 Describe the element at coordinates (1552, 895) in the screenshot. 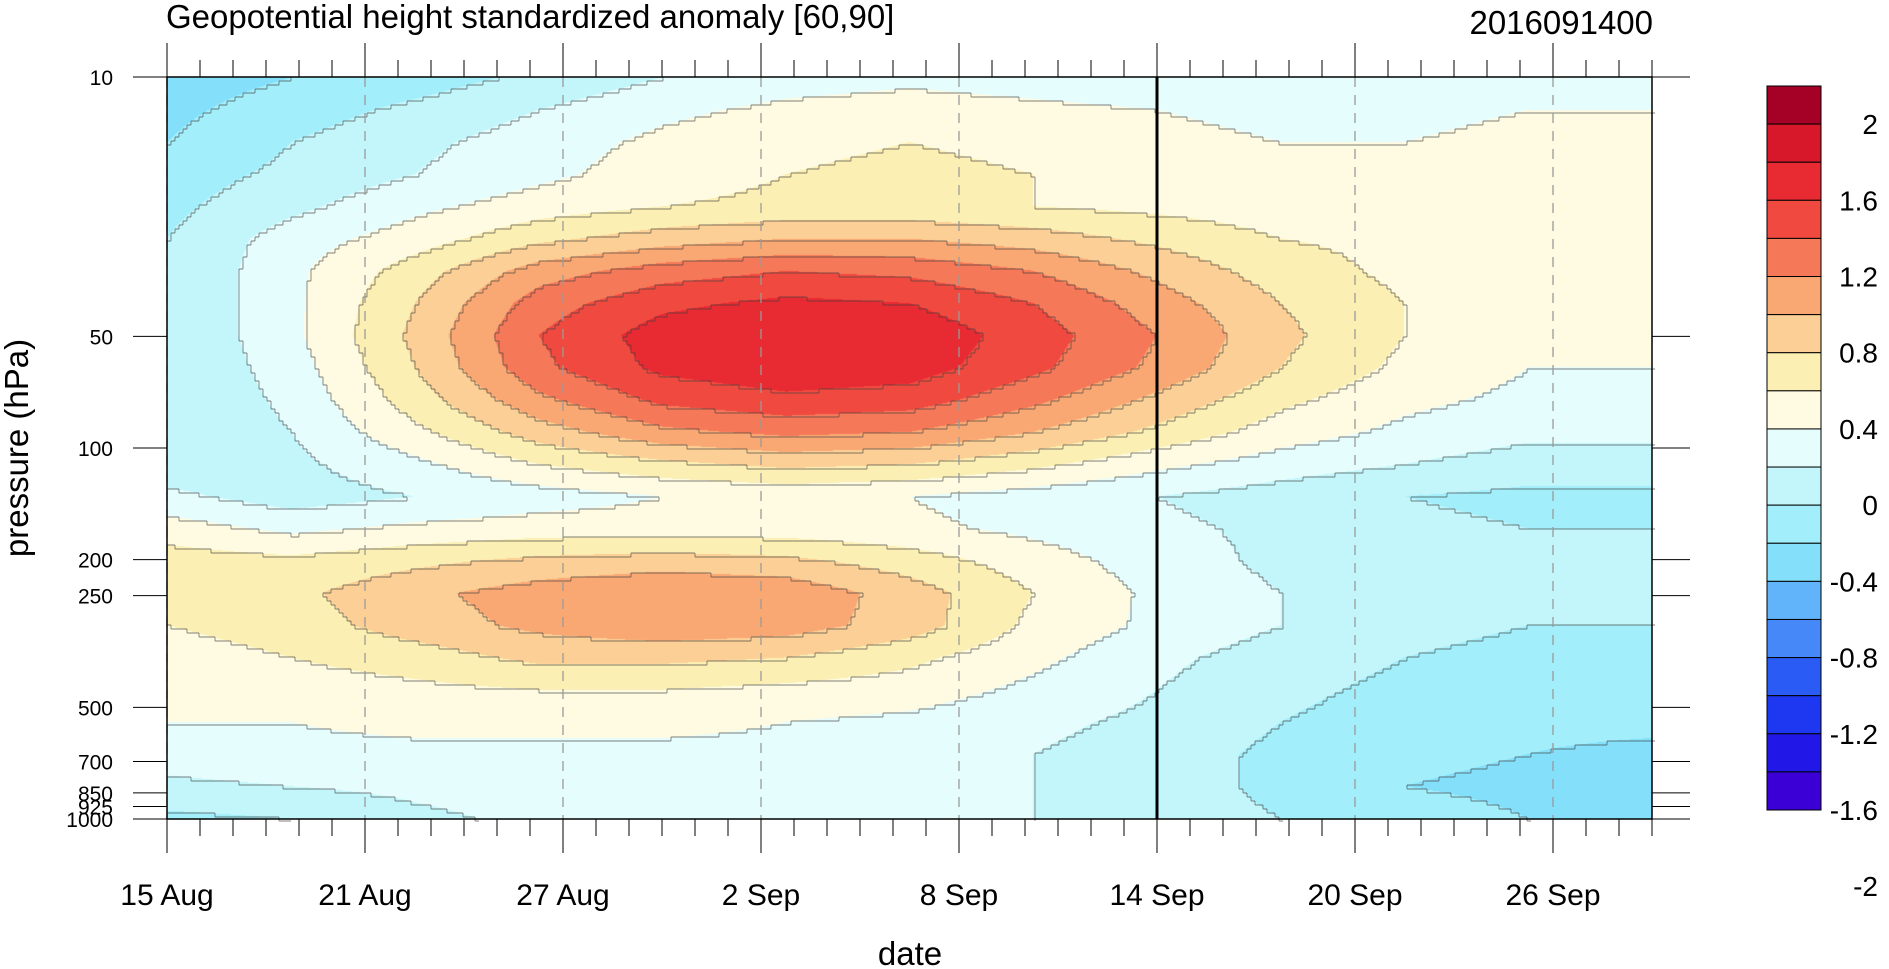

I see `x-tick-label: 26 Sep` at that location.